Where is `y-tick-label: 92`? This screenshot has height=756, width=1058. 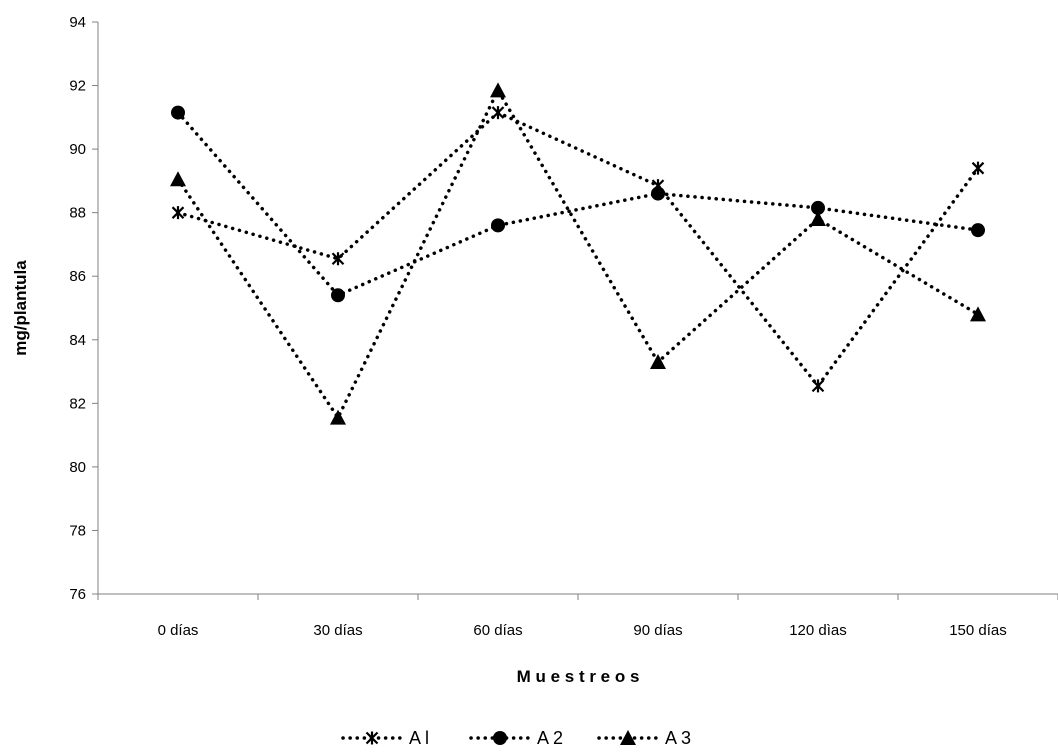 y-tick-label: 92 is located at coordinates (77, 86).